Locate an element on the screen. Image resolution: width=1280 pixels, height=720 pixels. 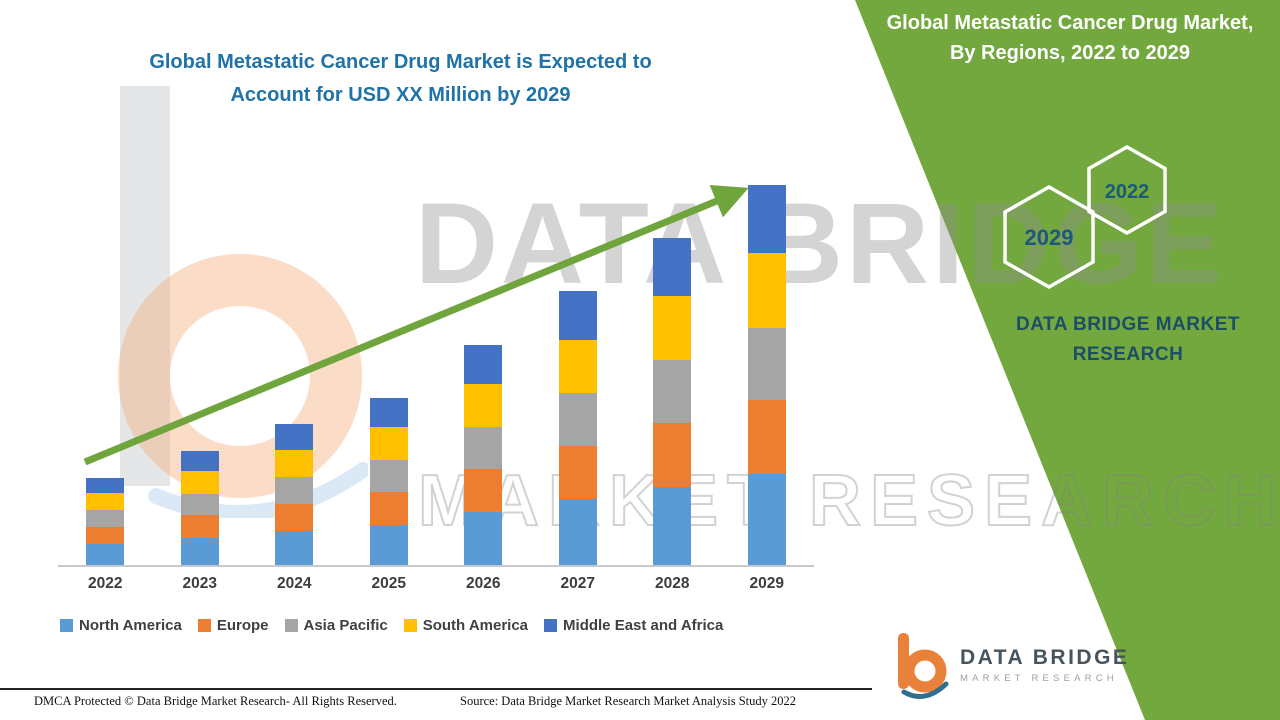
x-axis-label: 2028 is located at coordinates (672, 583).